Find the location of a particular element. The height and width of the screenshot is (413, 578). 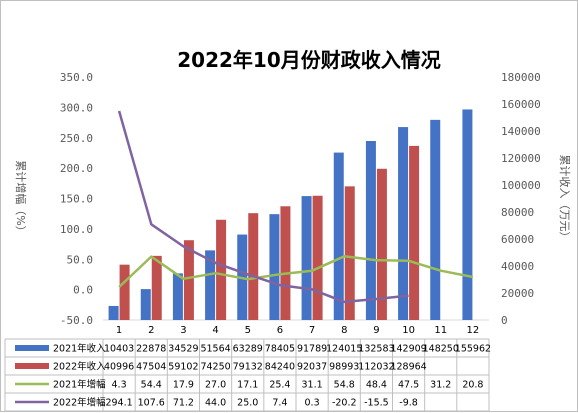

table-cell: 47504 is located at coordinates (151, 367).